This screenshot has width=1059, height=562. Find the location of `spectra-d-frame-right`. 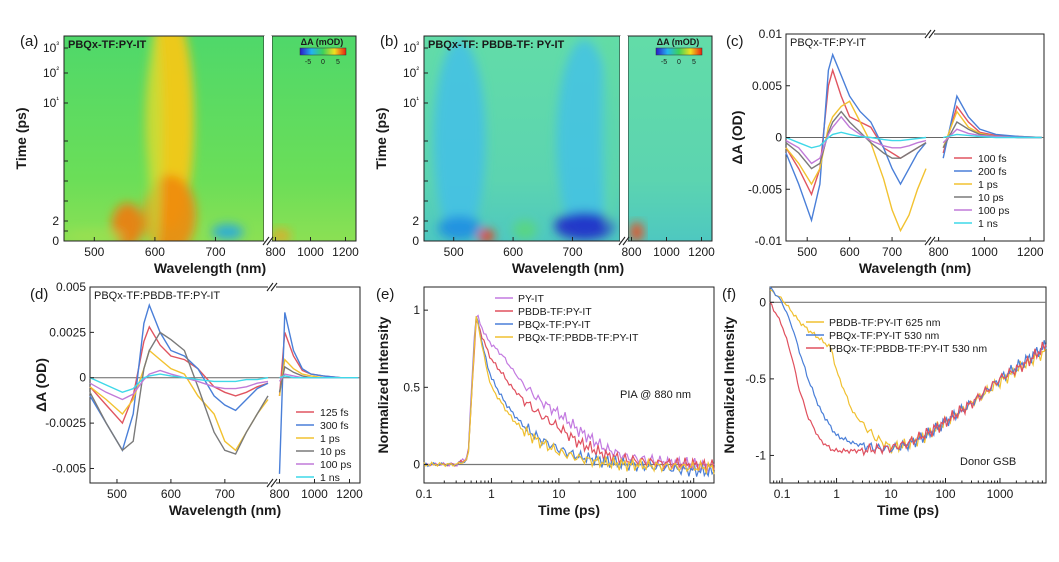

spectra-d-frame-right is located at coordinates (318, 385).